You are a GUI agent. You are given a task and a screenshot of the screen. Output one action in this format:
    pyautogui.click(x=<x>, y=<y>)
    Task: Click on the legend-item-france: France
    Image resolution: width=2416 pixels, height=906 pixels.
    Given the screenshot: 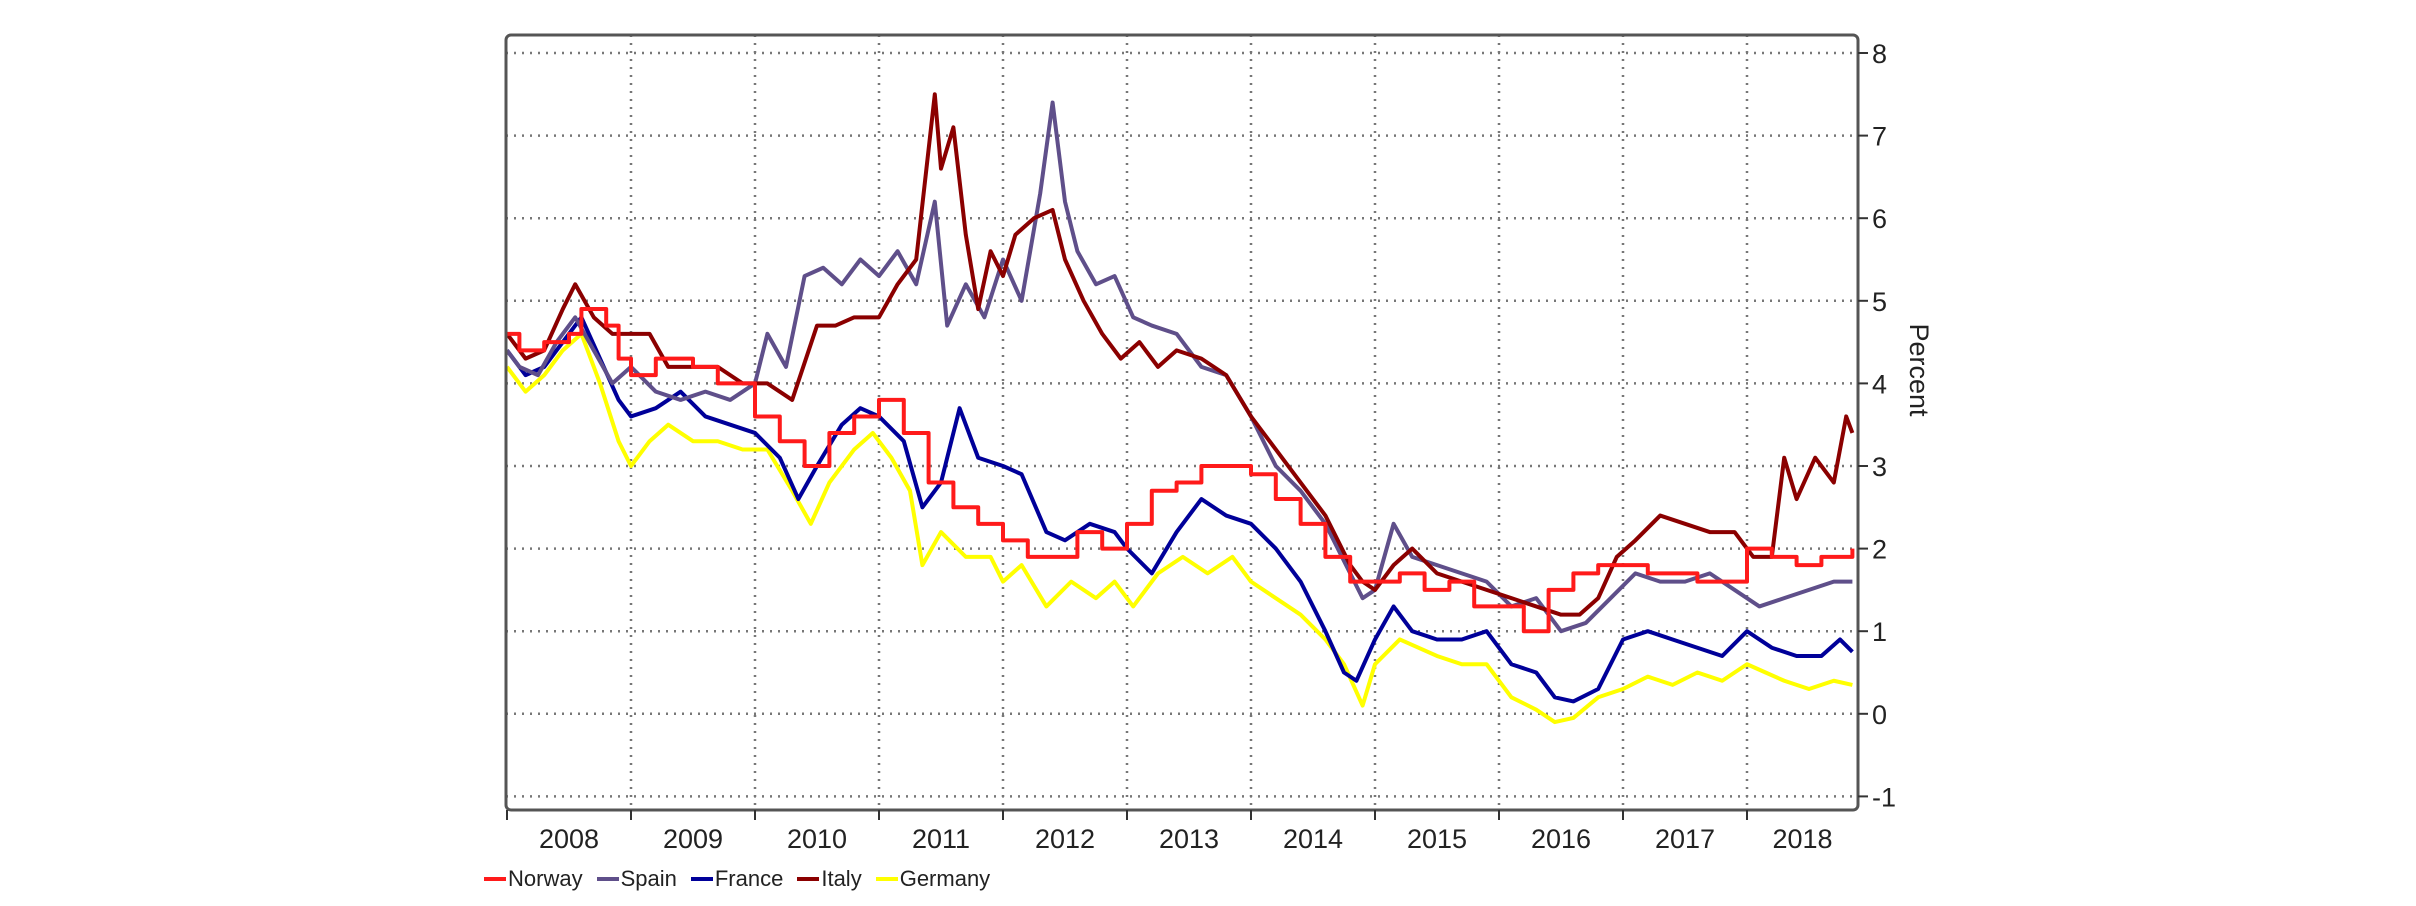 What is the action you would take?
    pyautogui.click(x=737, y=879)
    